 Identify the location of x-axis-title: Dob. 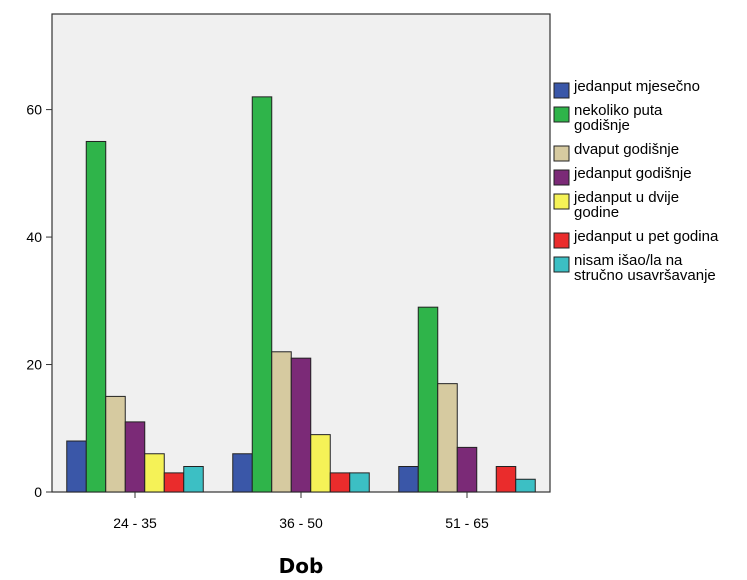
(301, 566).